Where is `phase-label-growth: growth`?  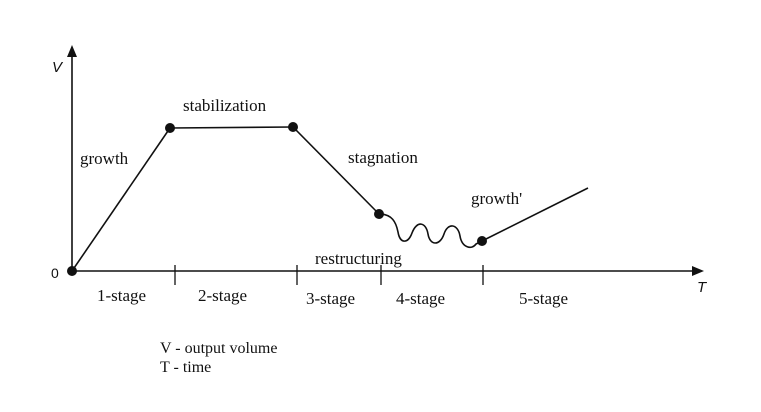
phase-label-growth: growth is located at coordinates (104, 158).